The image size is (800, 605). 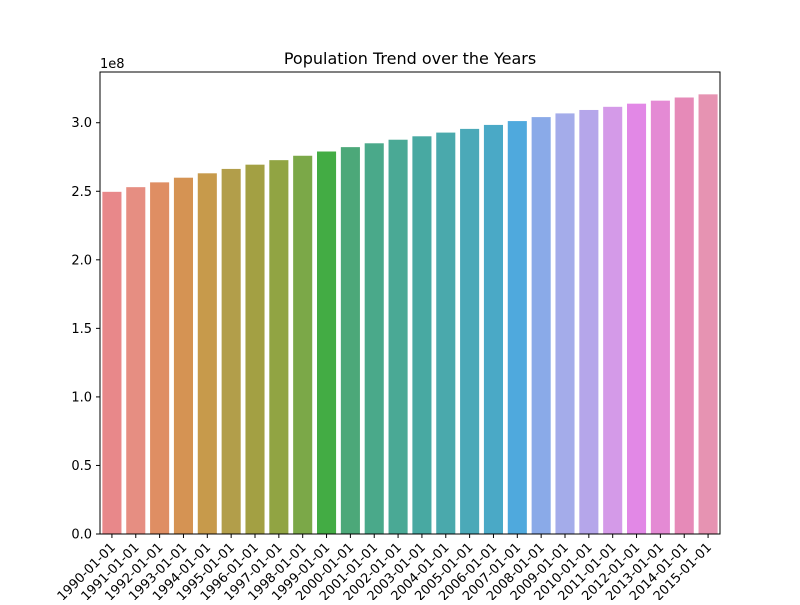 What do you see at coordinates (81, 329) in the screenshot?
I see `y-tick-label: 1.5` at bounding box center [81, 329].